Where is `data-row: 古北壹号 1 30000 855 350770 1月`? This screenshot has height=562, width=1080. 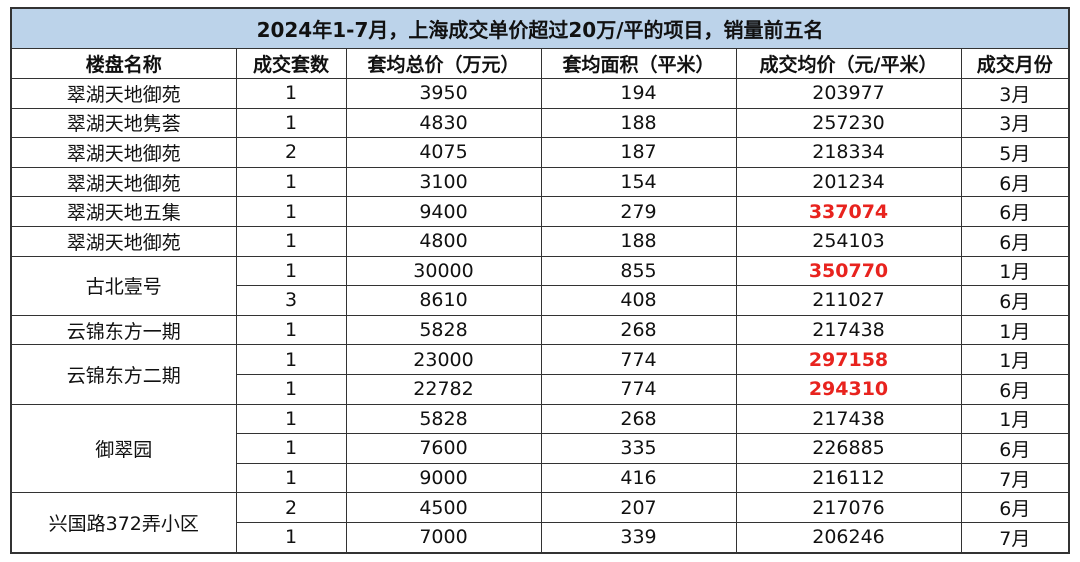 data-row: 古北壹号 1 30000 855 350770 1月 is located at coordinates (540, 285).